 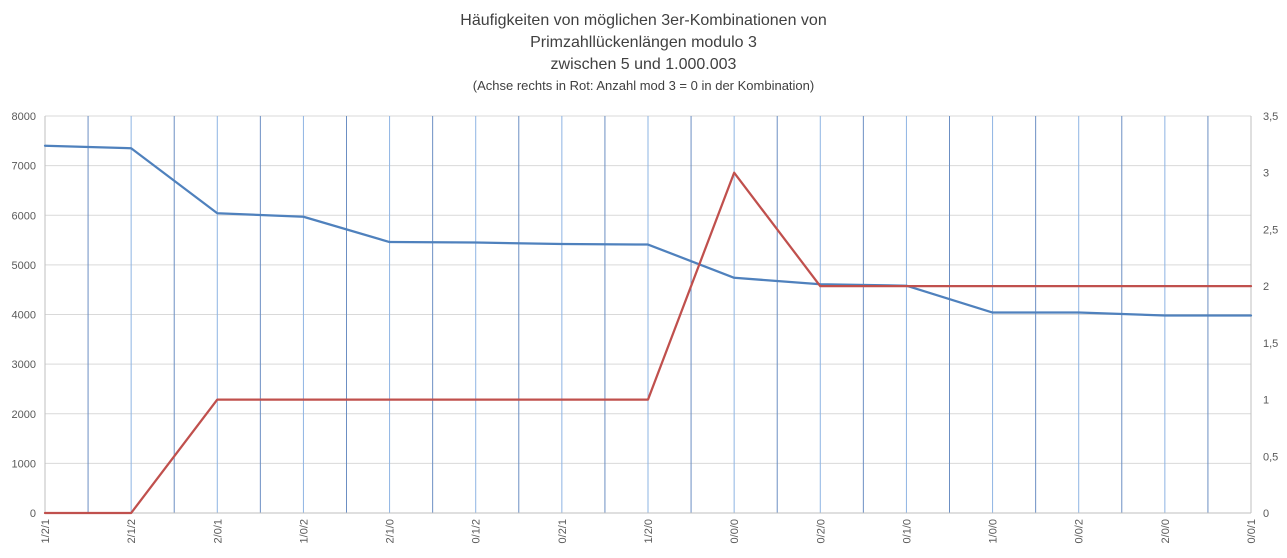 What do you see at coordinates (477, 531) in the screenshot?
I see `x-tick-label: 0/1/2` at bounding box center [477, 531].